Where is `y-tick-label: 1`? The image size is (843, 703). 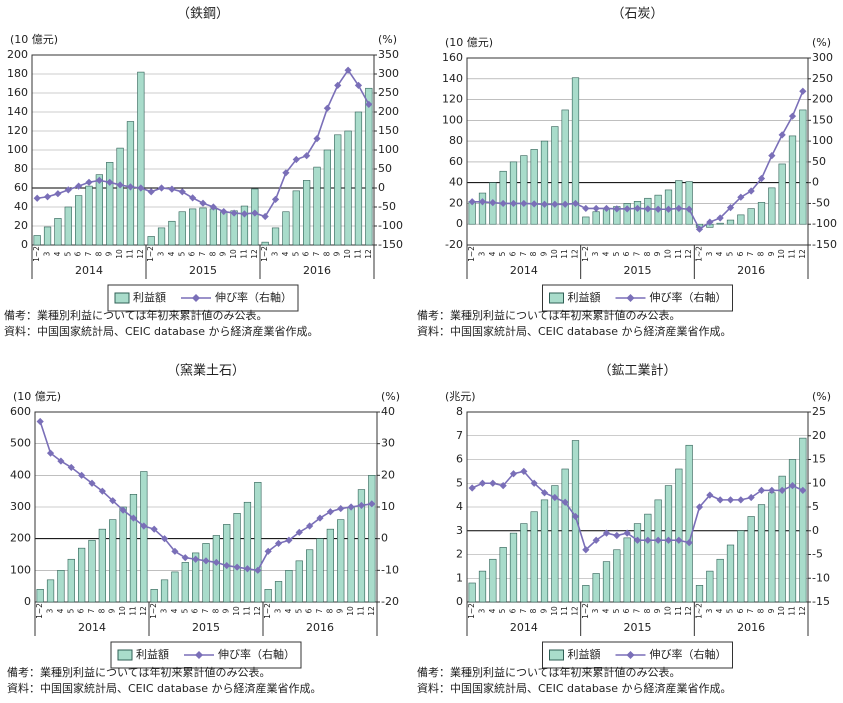 y-tick-label: 1 is located at coordinates (459, 577).